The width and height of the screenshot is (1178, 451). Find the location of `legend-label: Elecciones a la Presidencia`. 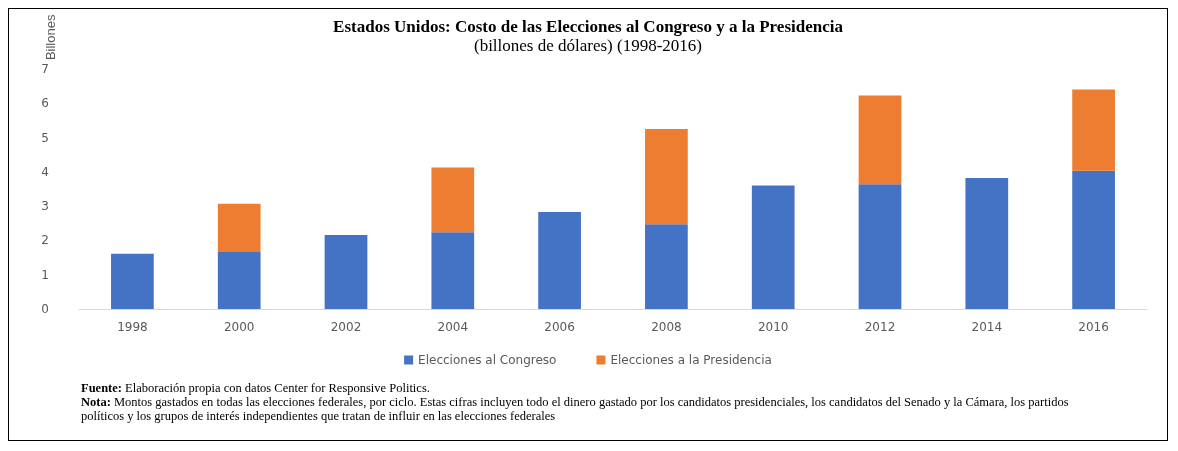

legend-label: Elecciones a la Presidencia is located at coordinates (691, 360).